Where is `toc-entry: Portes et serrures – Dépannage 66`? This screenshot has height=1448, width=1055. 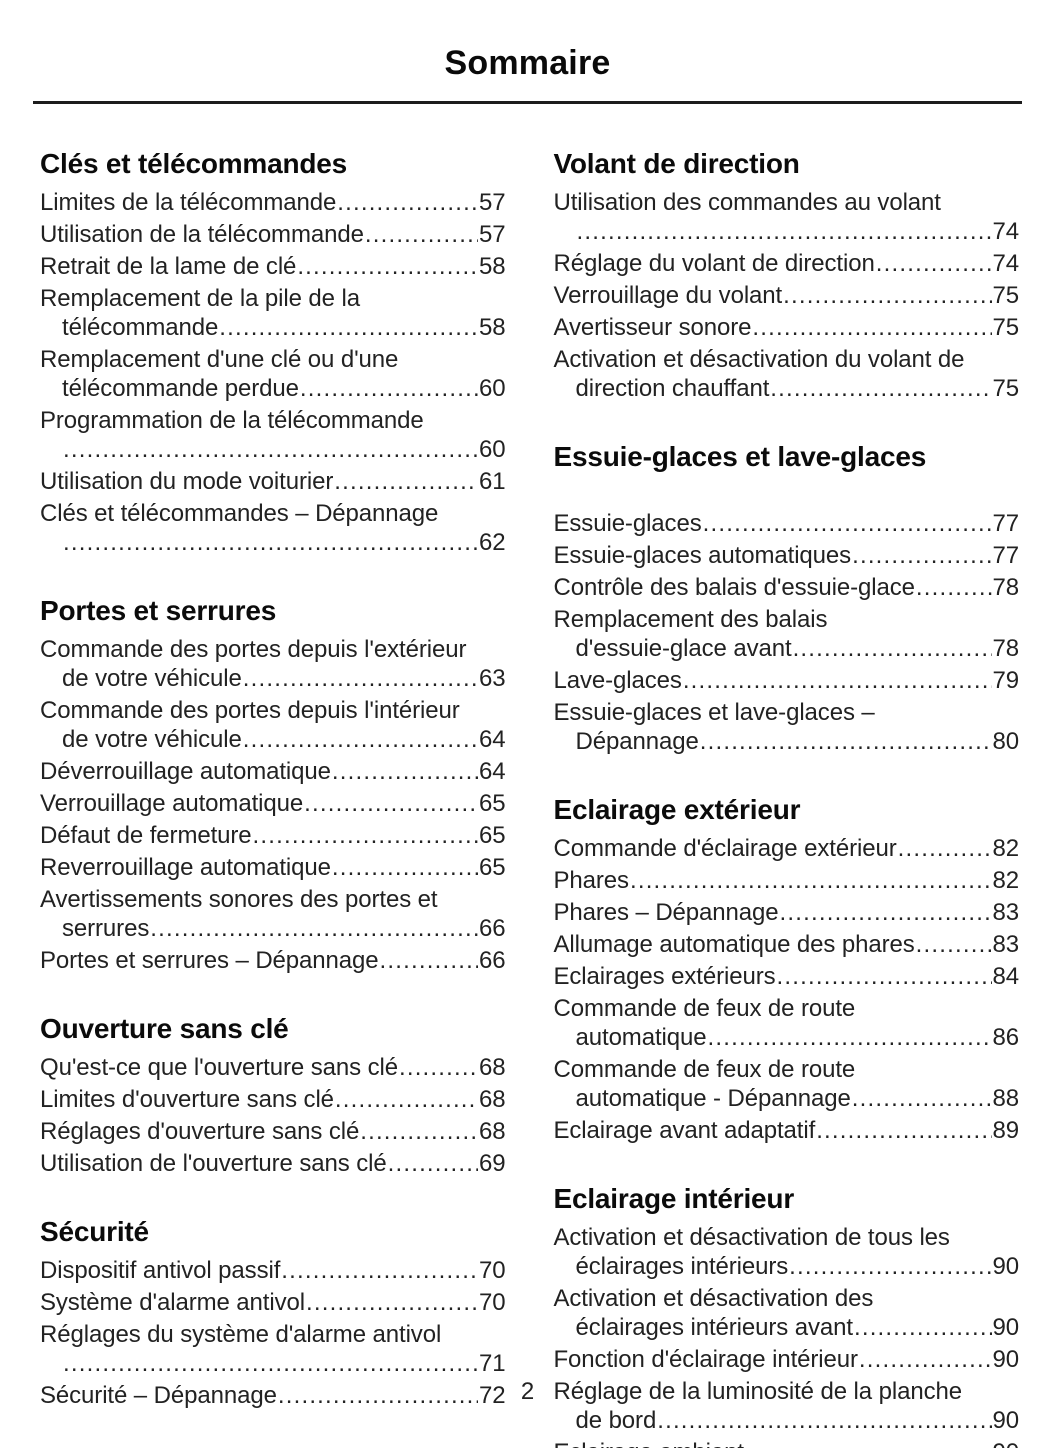 toc-entry: Portes et serrures – Dépannage 66 is located at coordinates (273, 960).